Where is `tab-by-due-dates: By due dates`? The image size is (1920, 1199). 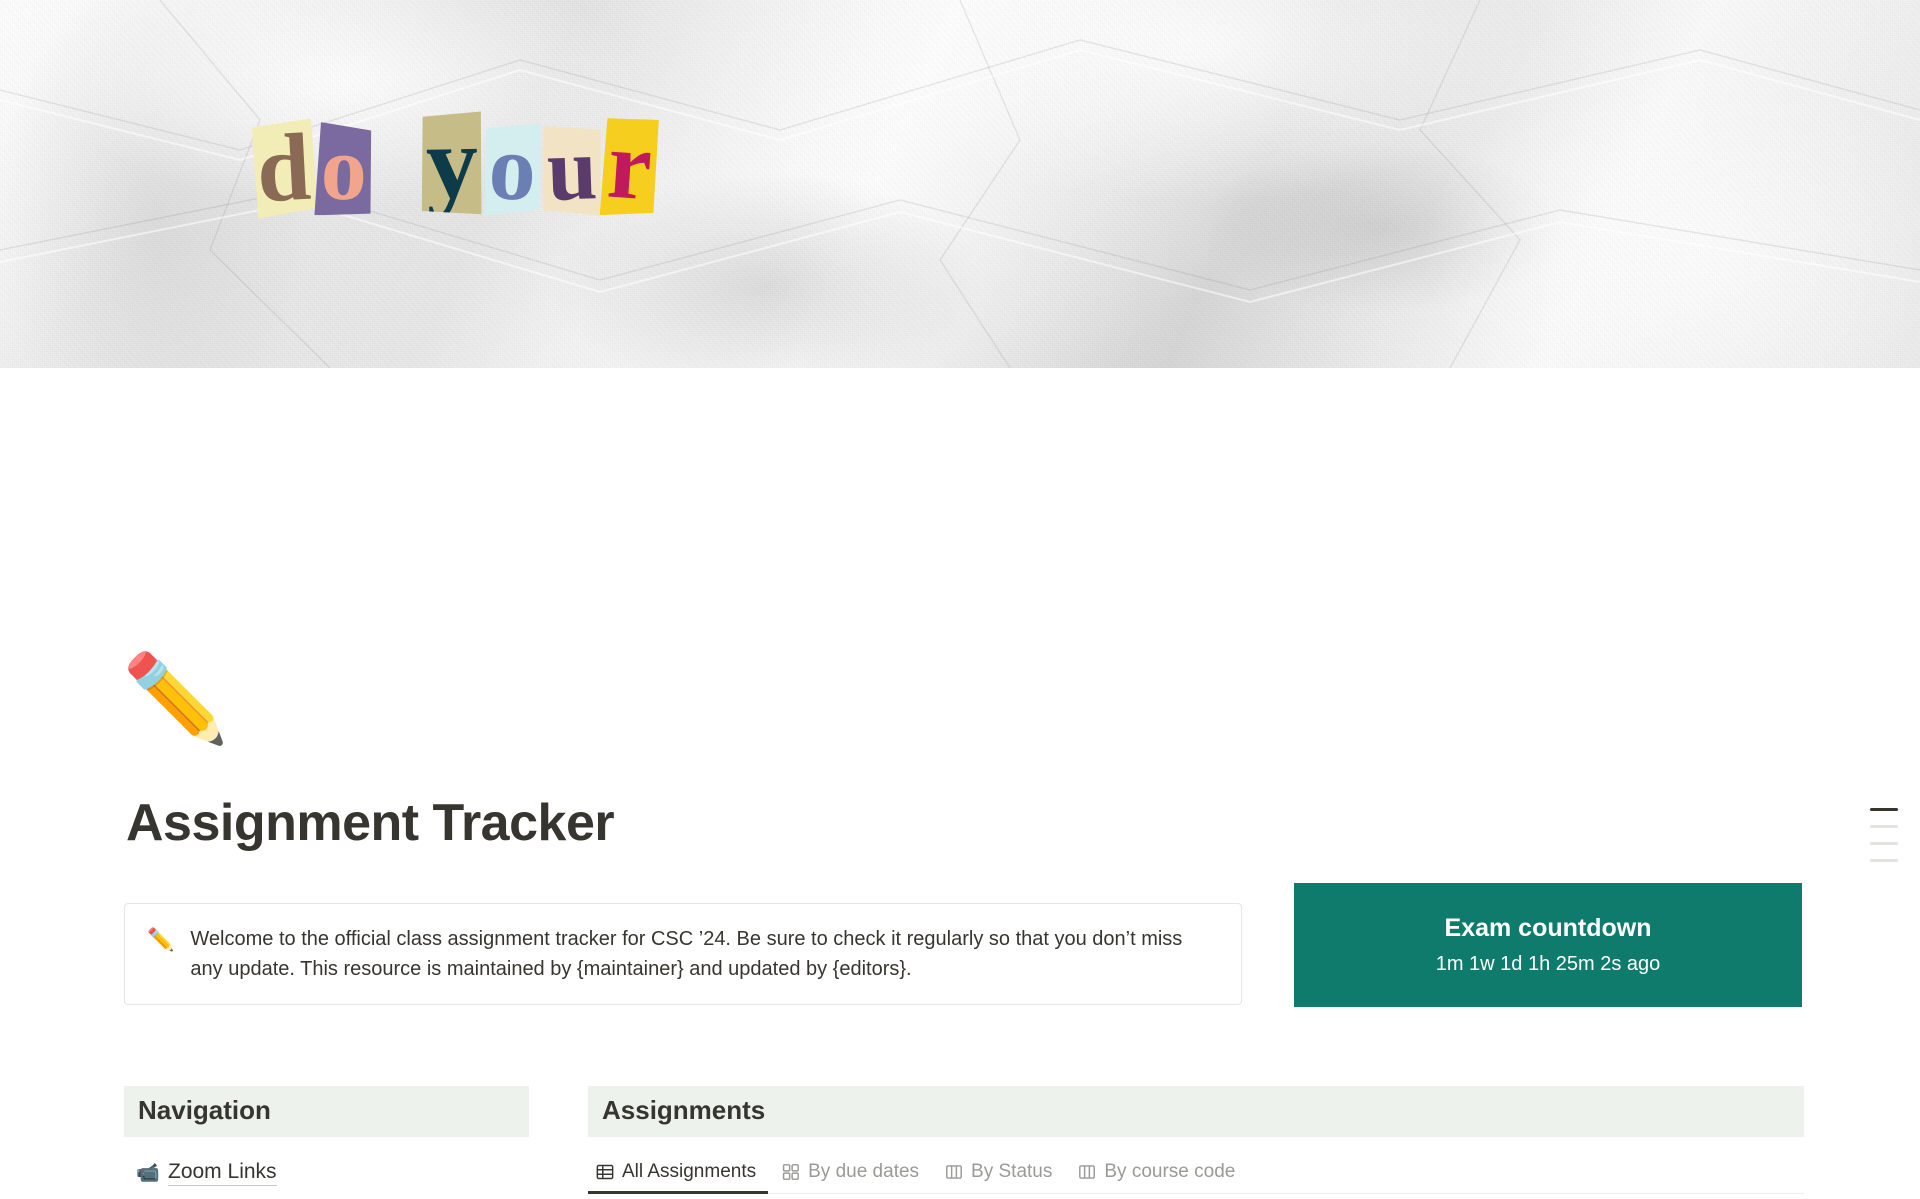 tab-by-due-dates: By due dates is located at coordinates (852, 1175).